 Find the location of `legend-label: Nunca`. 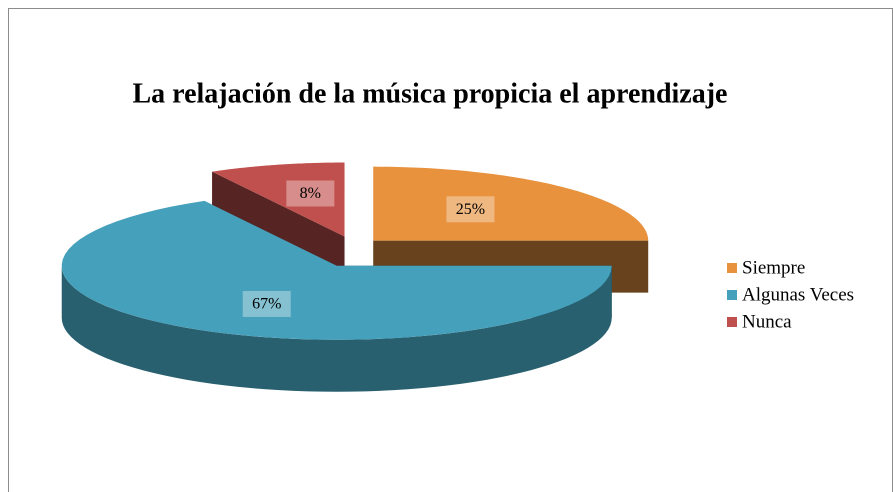

legend-label: Nunca is located at coordinates (767, 321).